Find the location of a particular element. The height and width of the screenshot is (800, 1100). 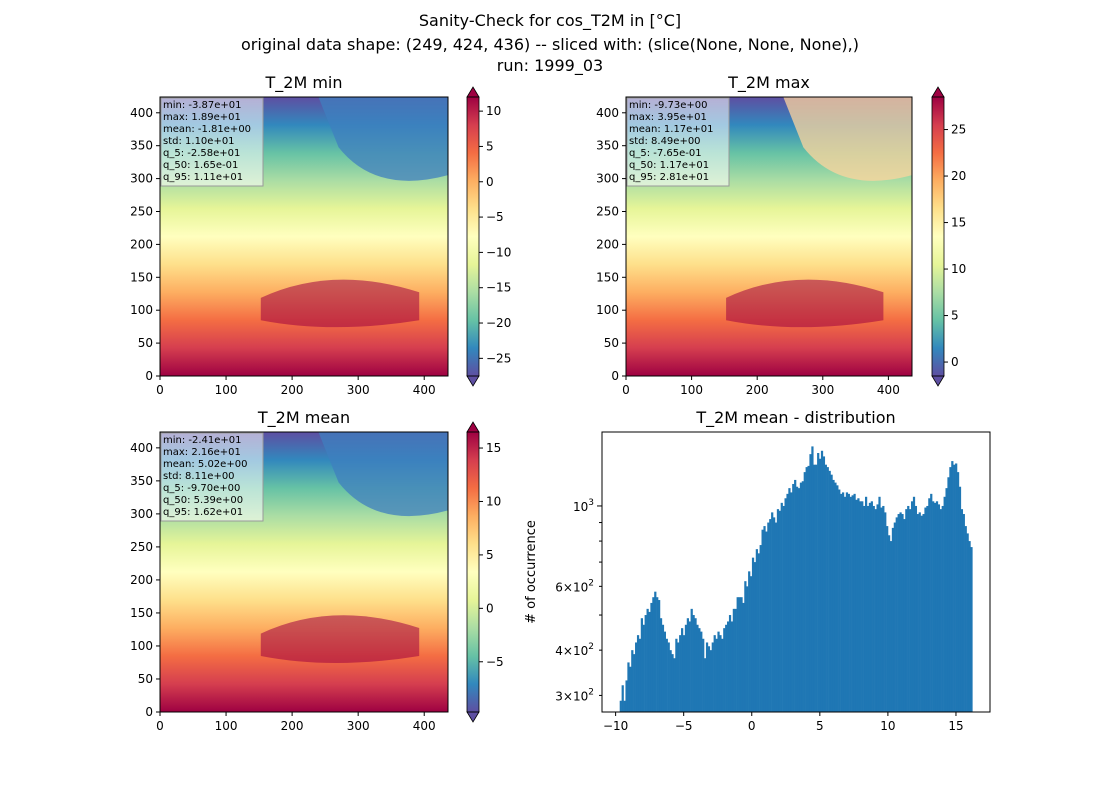

y-tick-label: 300 is located at coordinates (141, 514).